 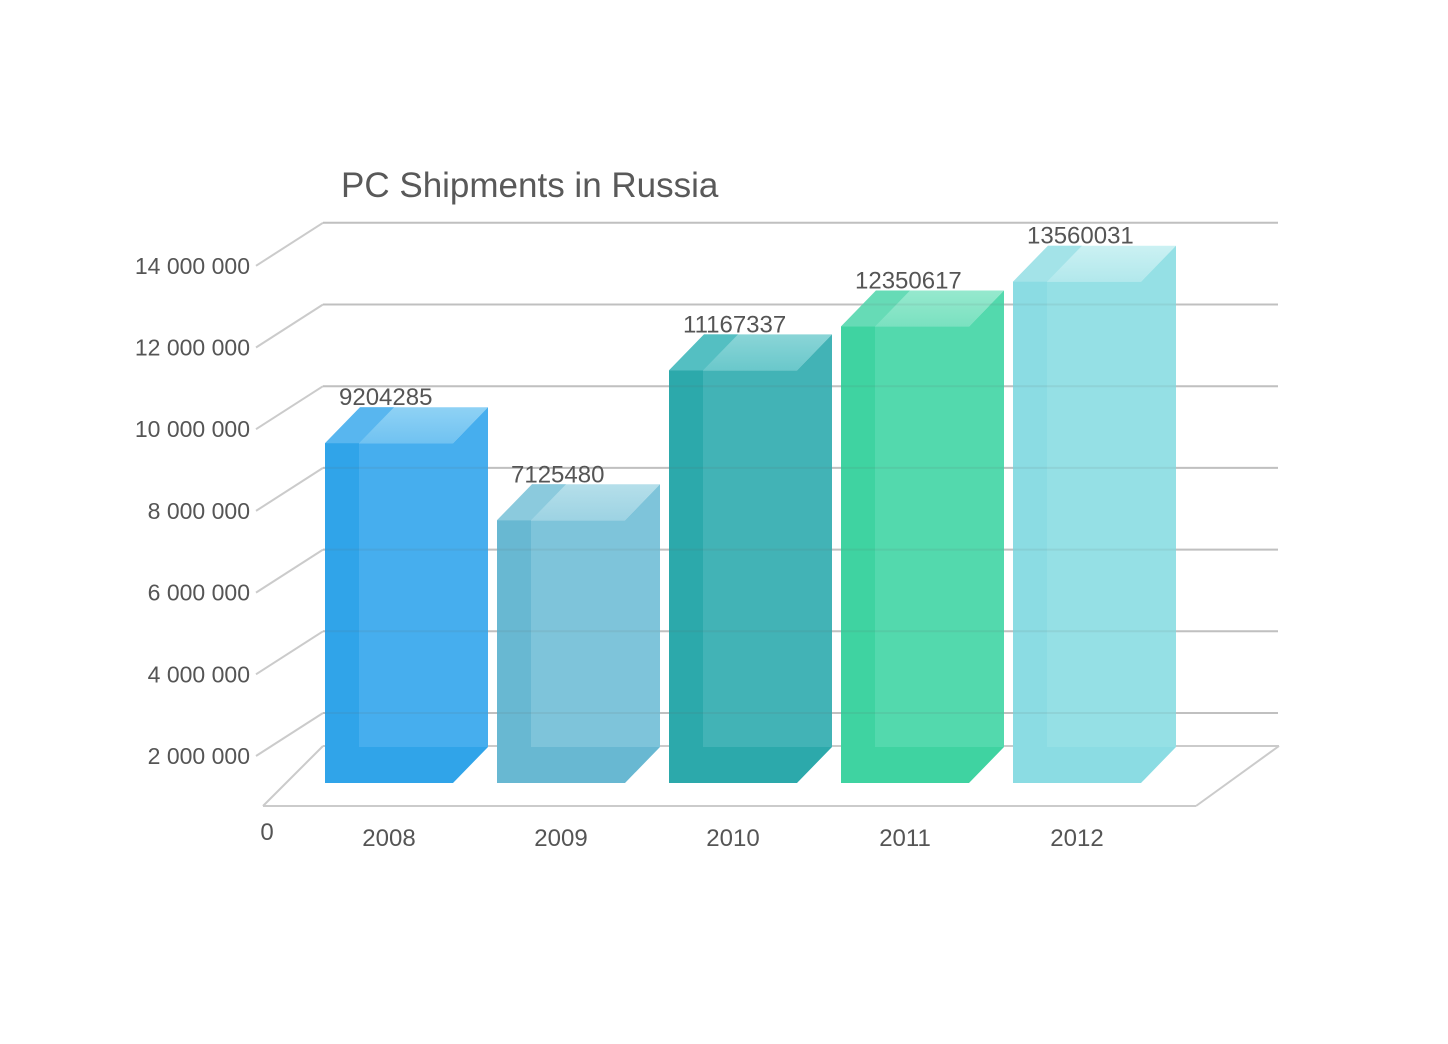 What do you see at coordinates (1080, 236) in the screenshot?
I see `value-label-2012: 13560031` at bounding box center [1080, 236].